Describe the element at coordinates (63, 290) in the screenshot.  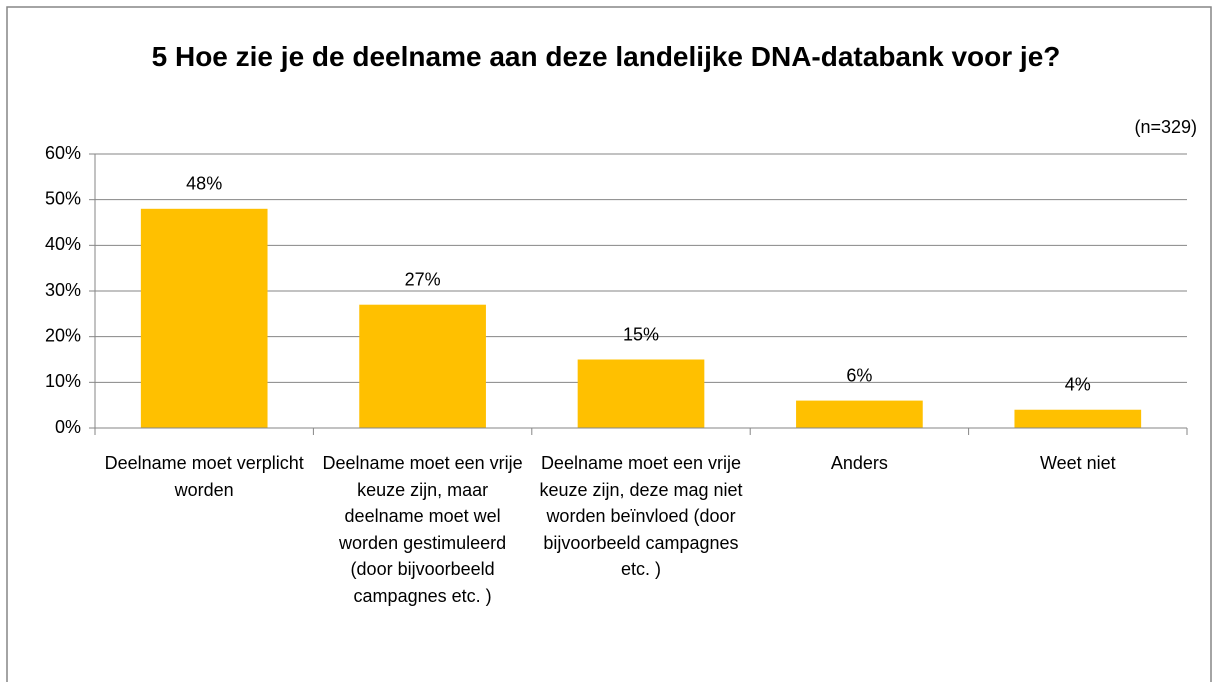
I see `y-tick-label: 30%` at that location.